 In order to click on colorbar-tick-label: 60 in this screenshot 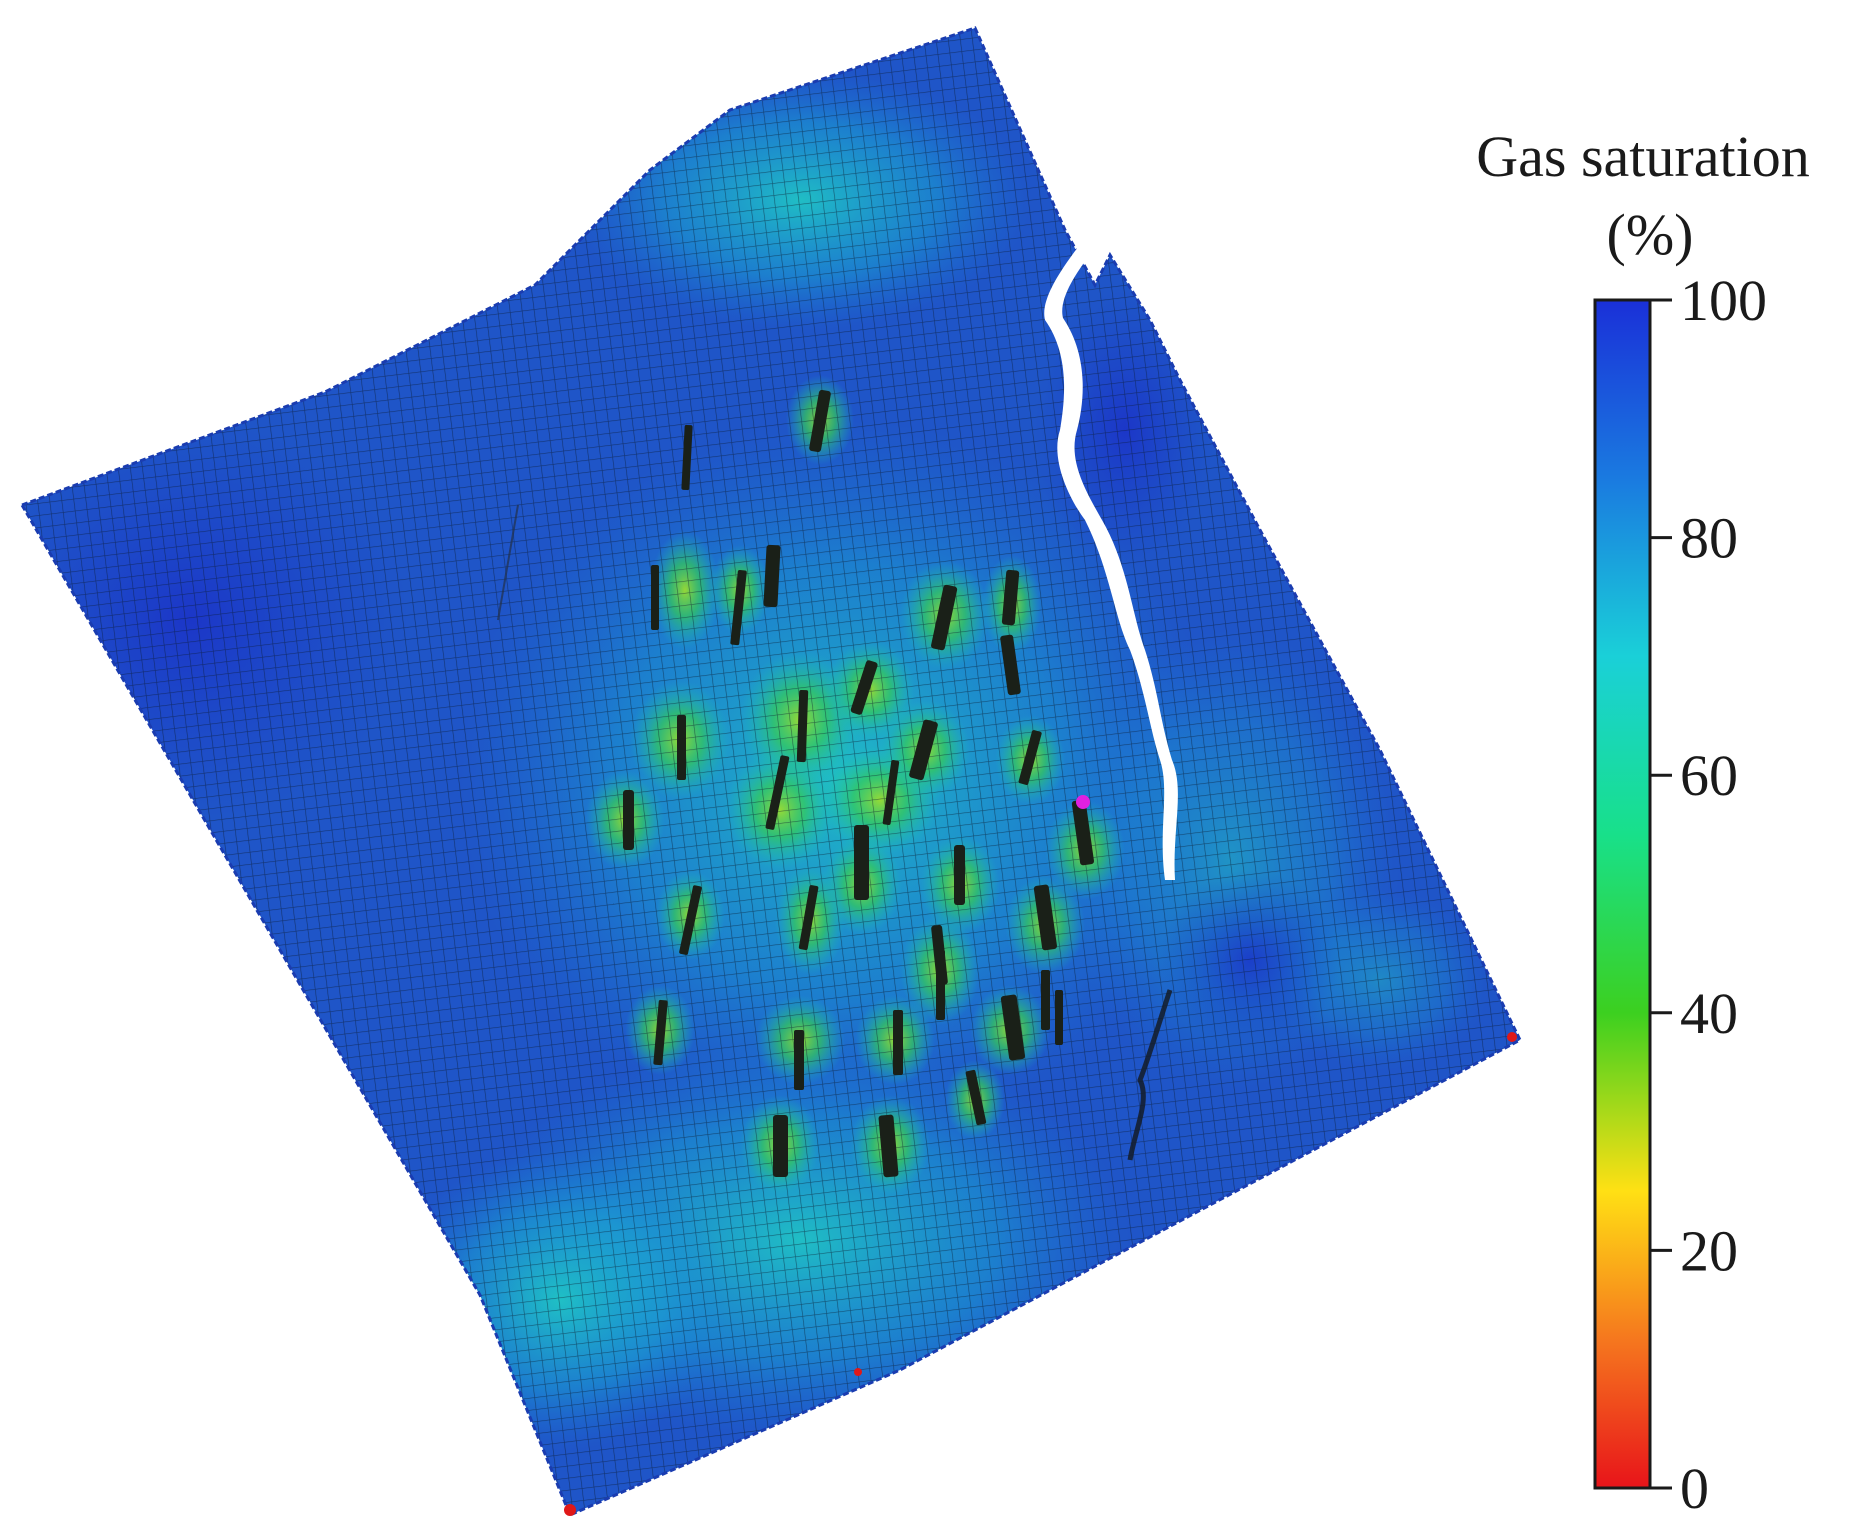, I will do `click(1709, 775)`.